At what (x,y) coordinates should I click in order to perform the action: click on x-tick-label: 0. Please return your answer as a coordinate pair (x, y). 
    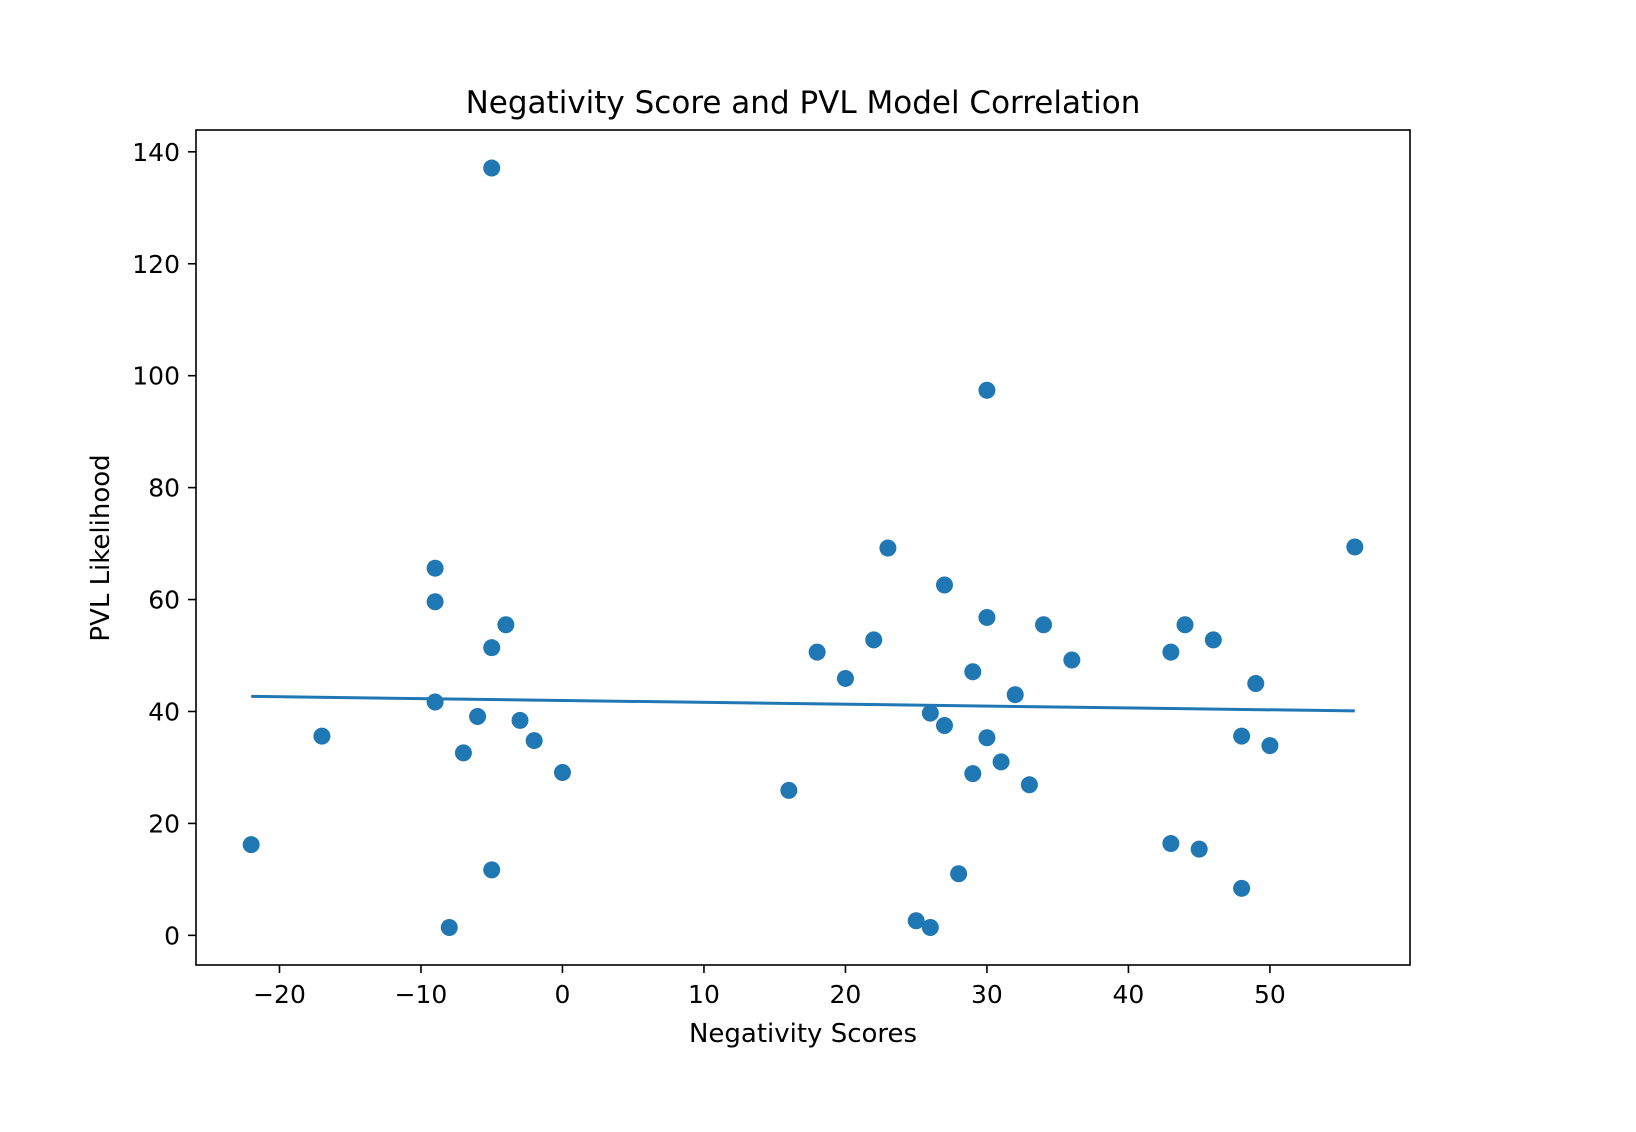
    Looking at the image, I should click on (563, 994).